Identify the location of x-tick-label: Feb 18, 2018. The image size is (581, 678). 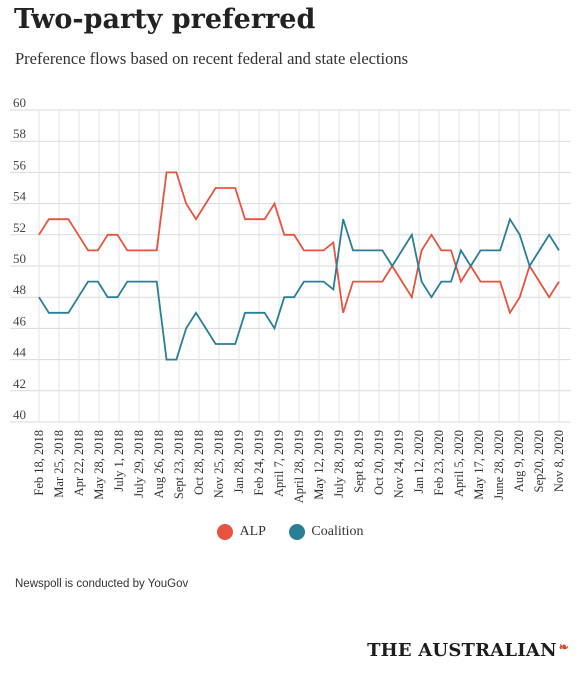
(39, 463).